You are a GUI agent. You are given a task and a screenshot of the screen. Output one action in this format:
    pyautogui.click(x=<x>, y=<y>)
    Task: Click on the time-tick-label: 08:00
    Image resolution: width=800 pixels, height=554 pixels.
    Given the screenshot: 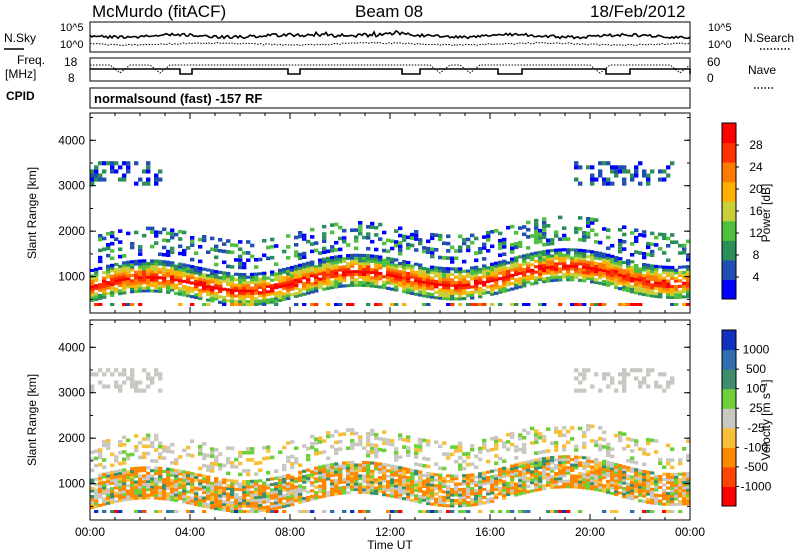 What is the action you would take?
    pyautogui.click(x=290, y=532)
    